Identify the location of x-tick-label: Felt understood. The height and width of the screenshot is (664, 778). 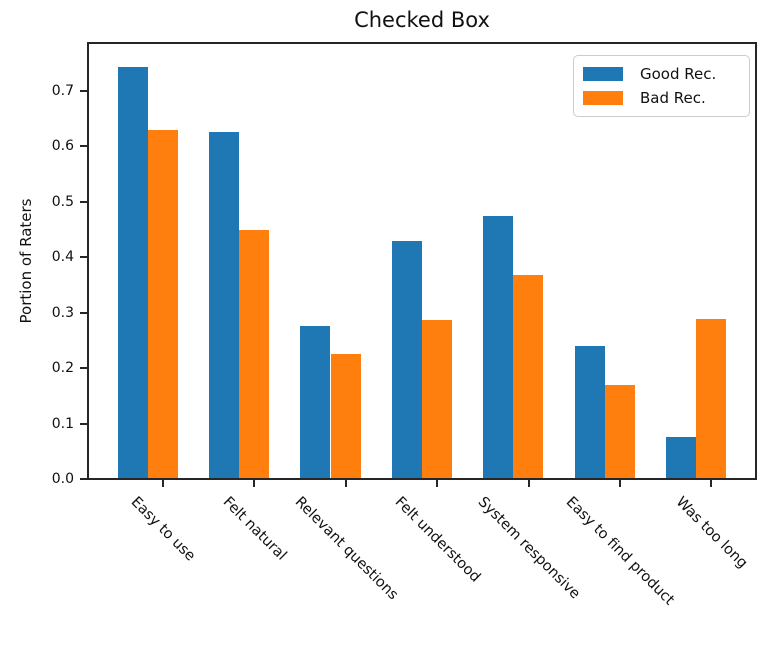
(437, 540).